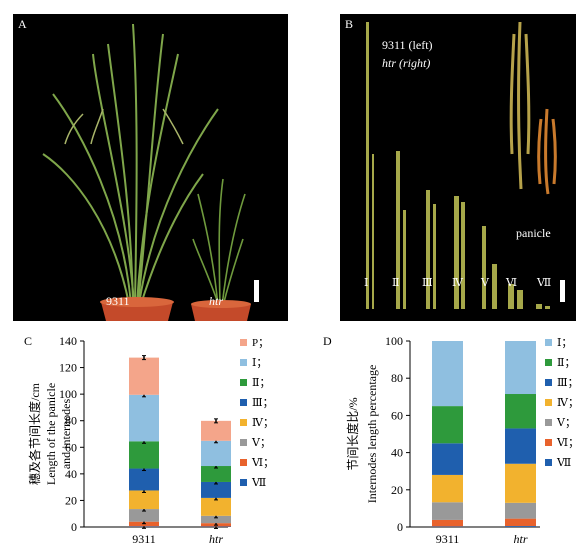 The height and width of the screenshot is (549, 581). I want to click on legend-label-P: P；, so click(260, 343).